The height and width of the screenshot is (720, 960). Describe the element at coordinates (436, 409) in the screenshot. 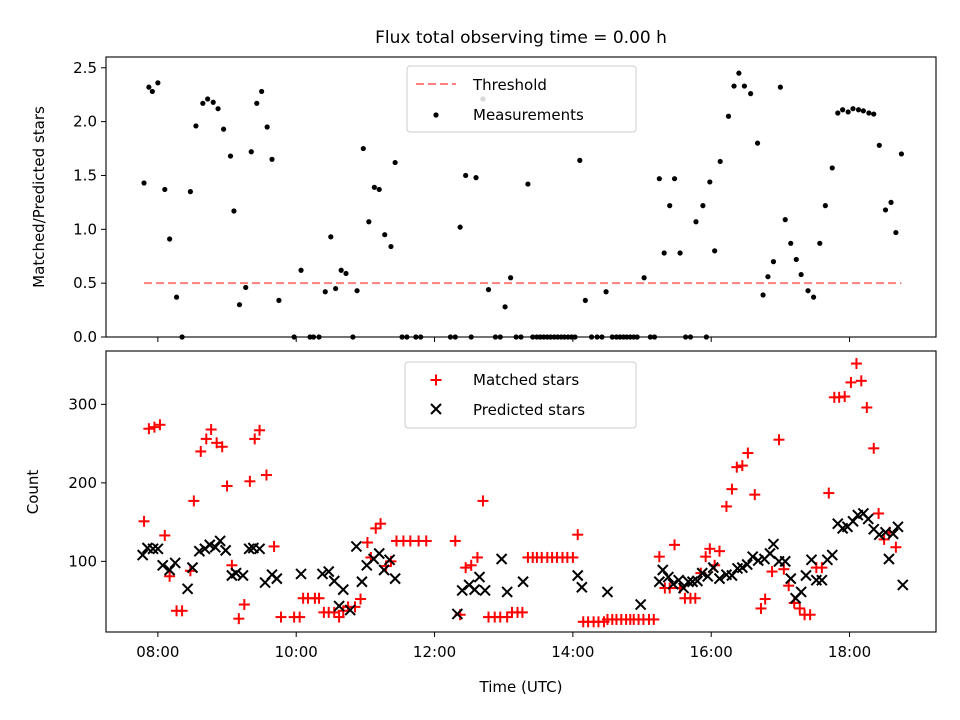

I see `legend-predicted-marker-b` at that location.